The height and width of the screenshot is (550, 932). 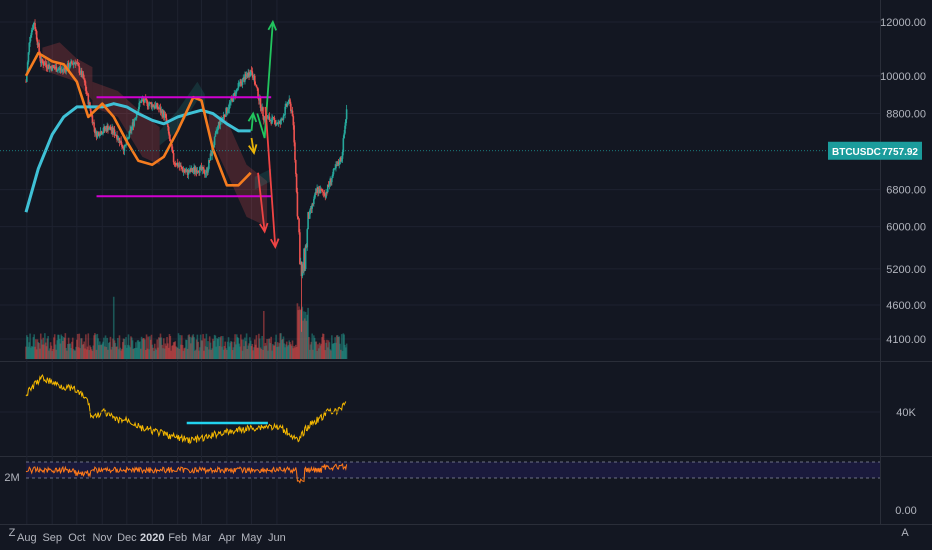 I want to click on time-tick-label: Feb, so click(x=177, y=538).